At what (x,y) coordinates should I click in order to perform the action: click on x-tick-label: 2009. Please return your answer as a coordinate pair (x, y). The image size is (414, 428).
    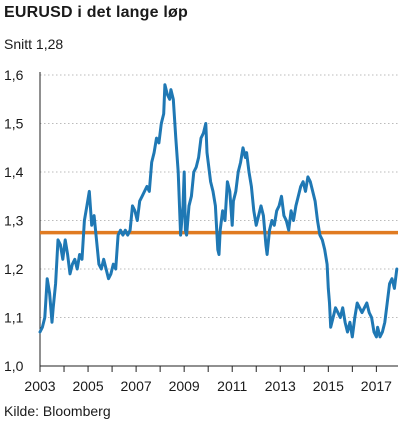
    Looking at the image, I should click on (184, 386).